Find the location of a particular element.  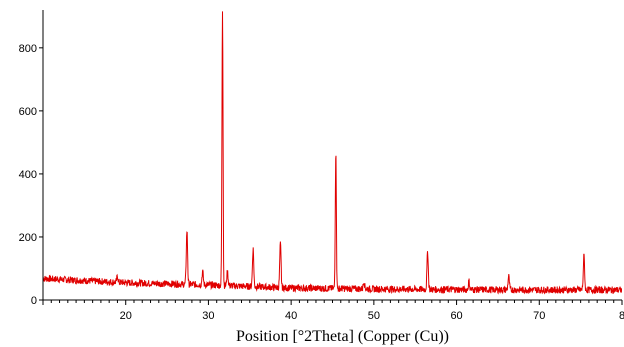

y-tick-label: 200 is located at coordinates (28, 238).